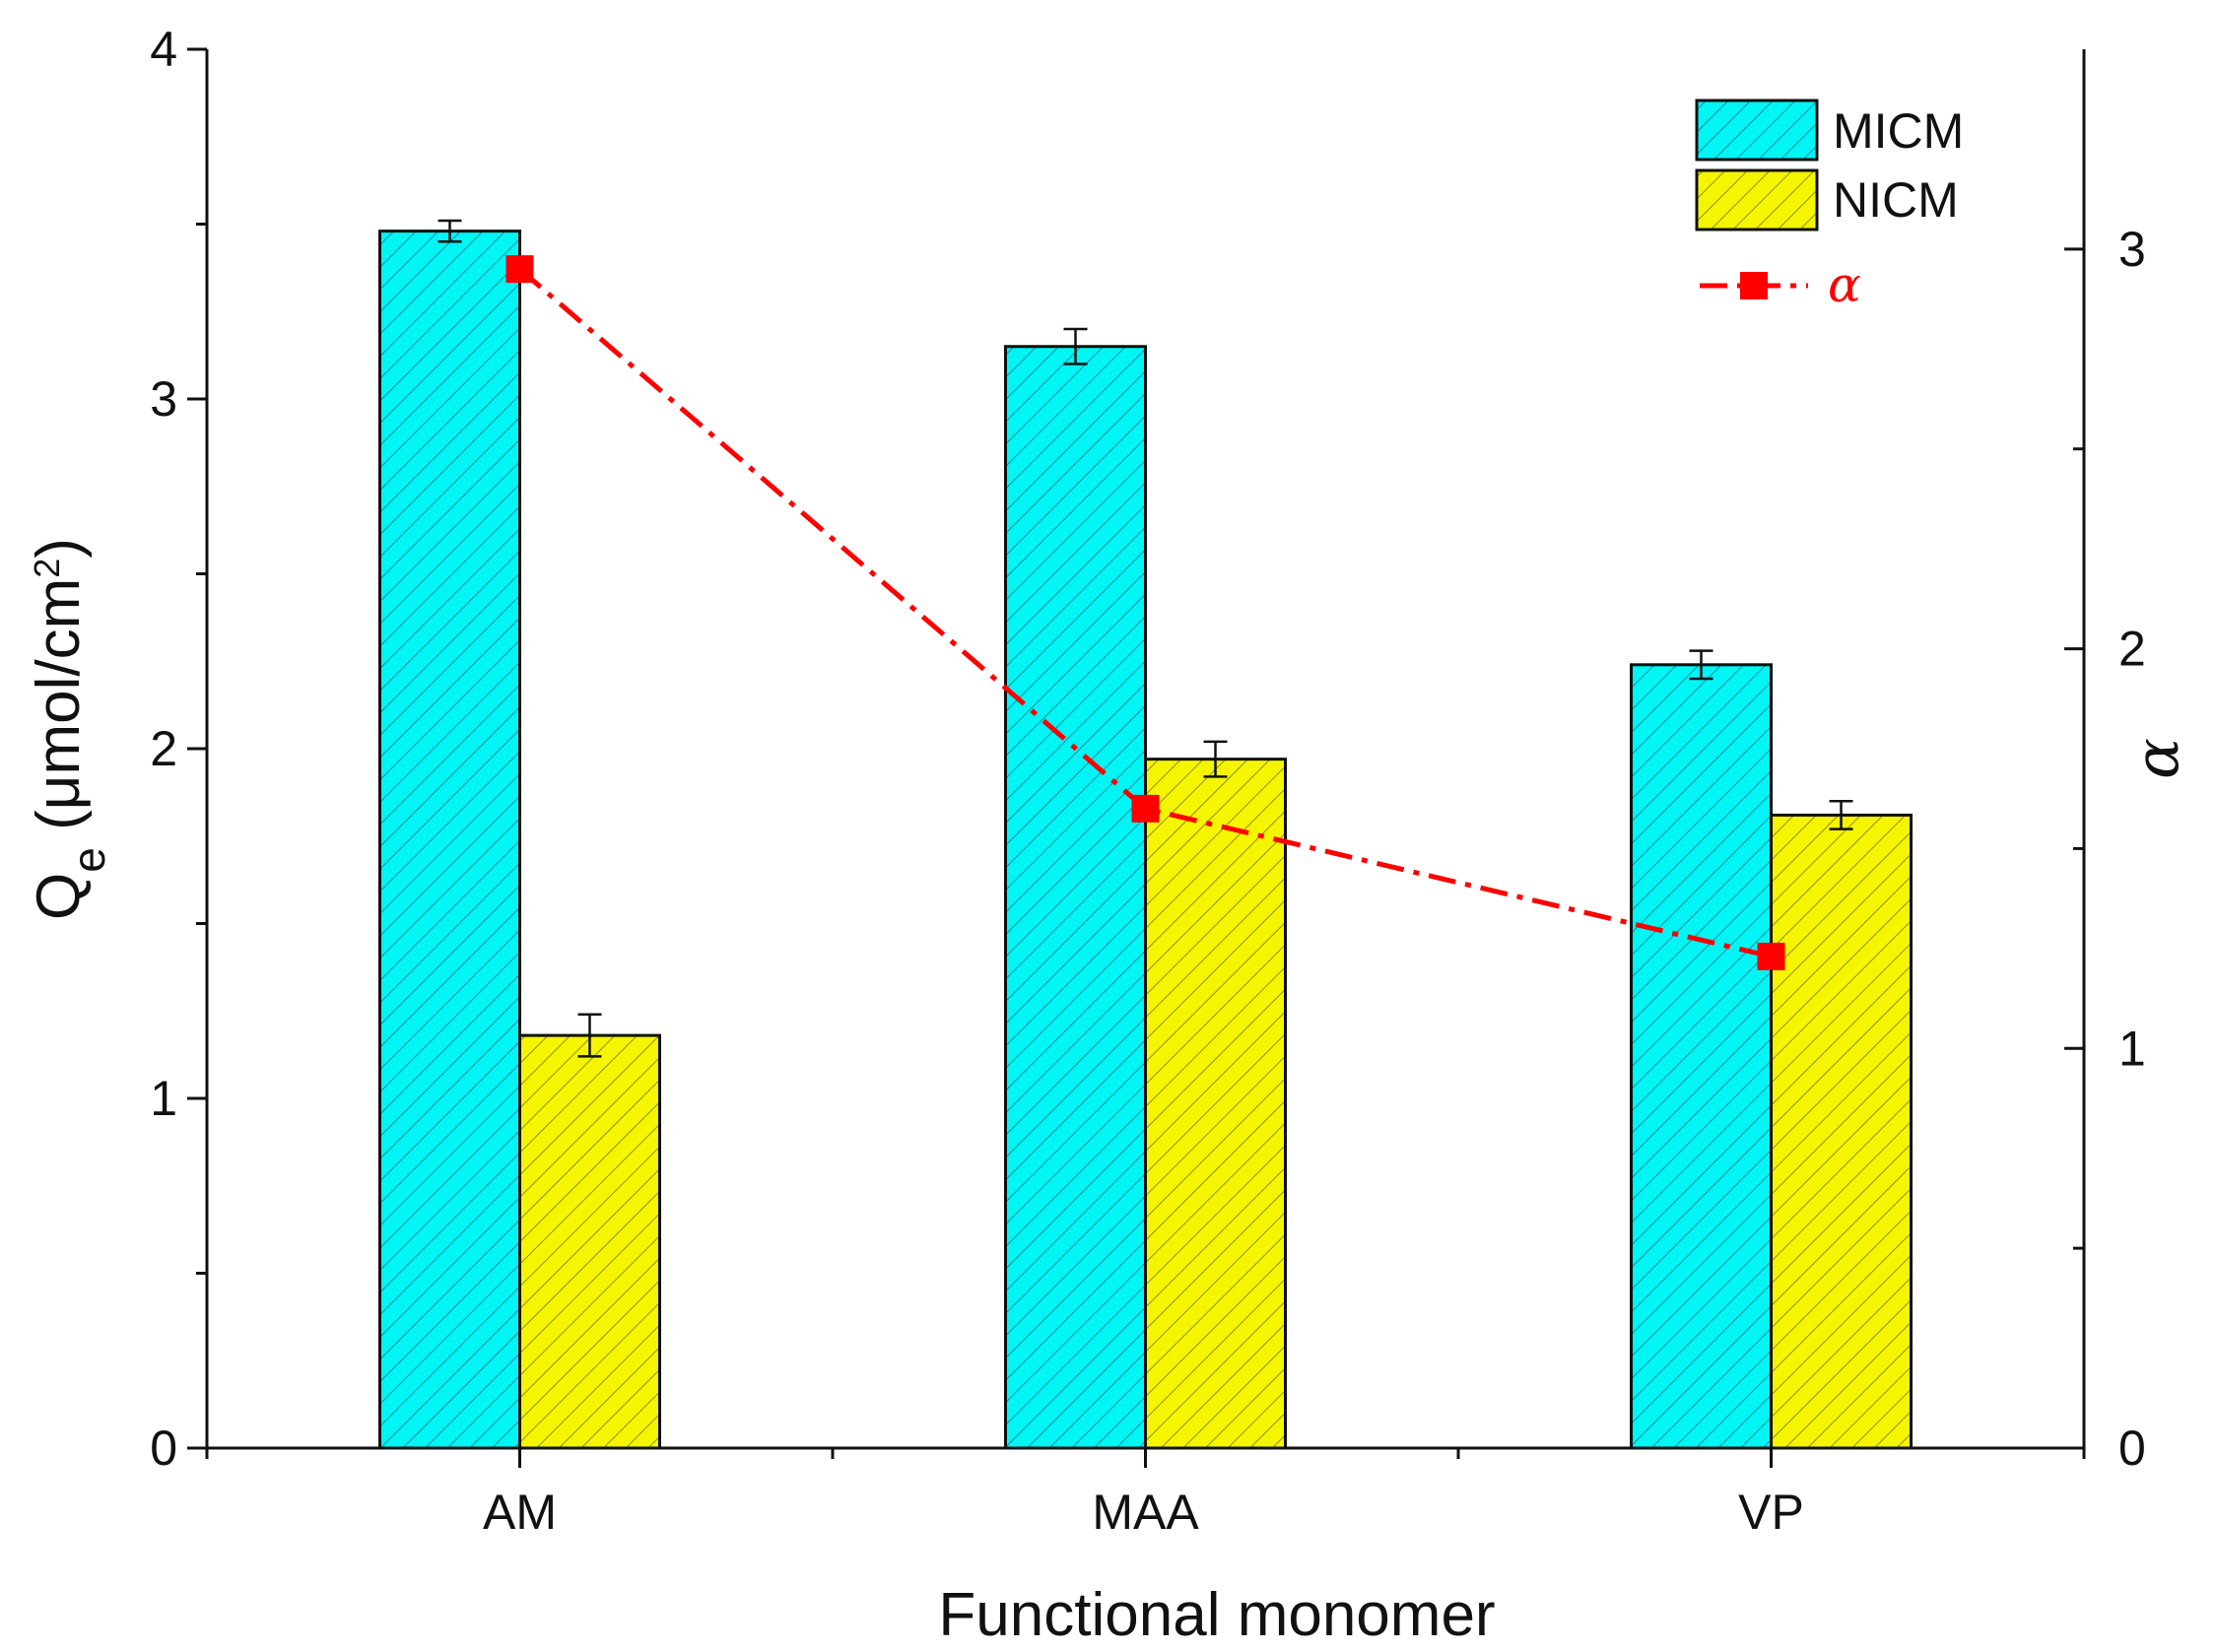 The height and width of the screenshot is (1652, 2217). I want to click on y-tick-label: 1, so click(163, 1098).